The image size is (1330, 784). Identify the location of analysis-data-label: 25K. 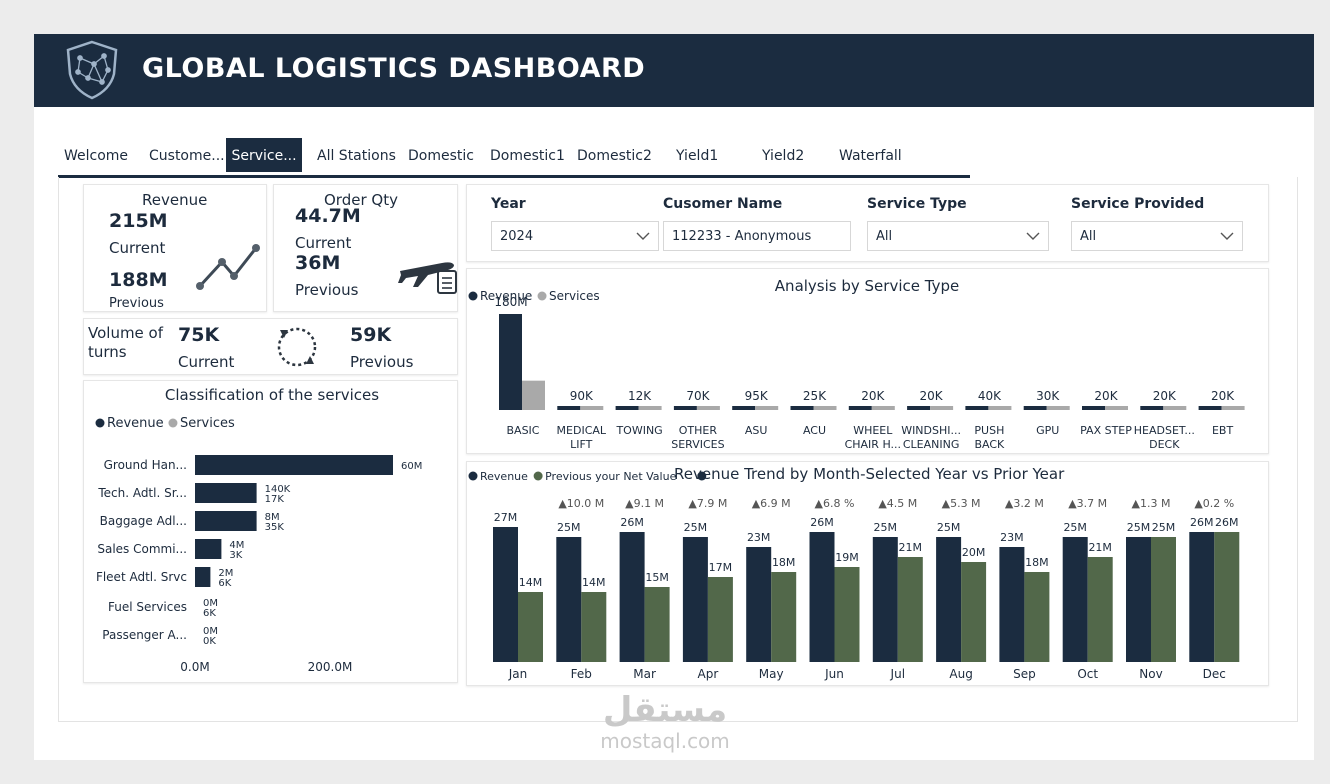
(815, 396).